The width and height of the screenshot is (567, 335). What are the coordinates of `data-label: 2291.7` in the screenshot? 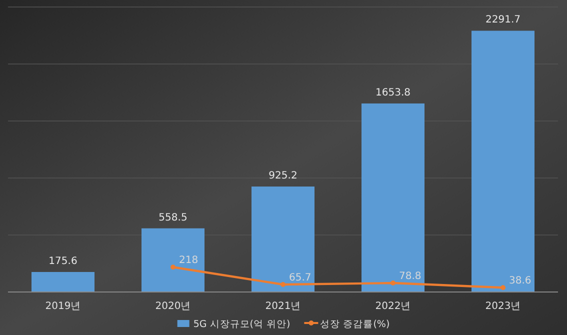 It's located at (503, 20).